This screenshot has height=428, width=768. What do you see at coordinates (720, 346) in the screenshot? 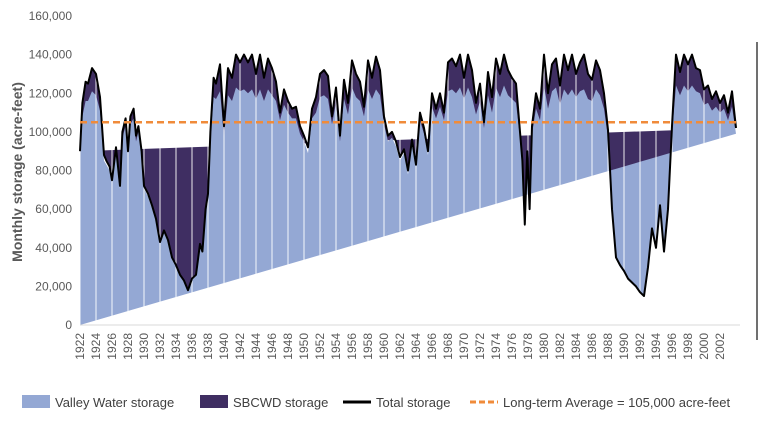
I see `x-tick-label: 2002` at bounding box center [720, 346].